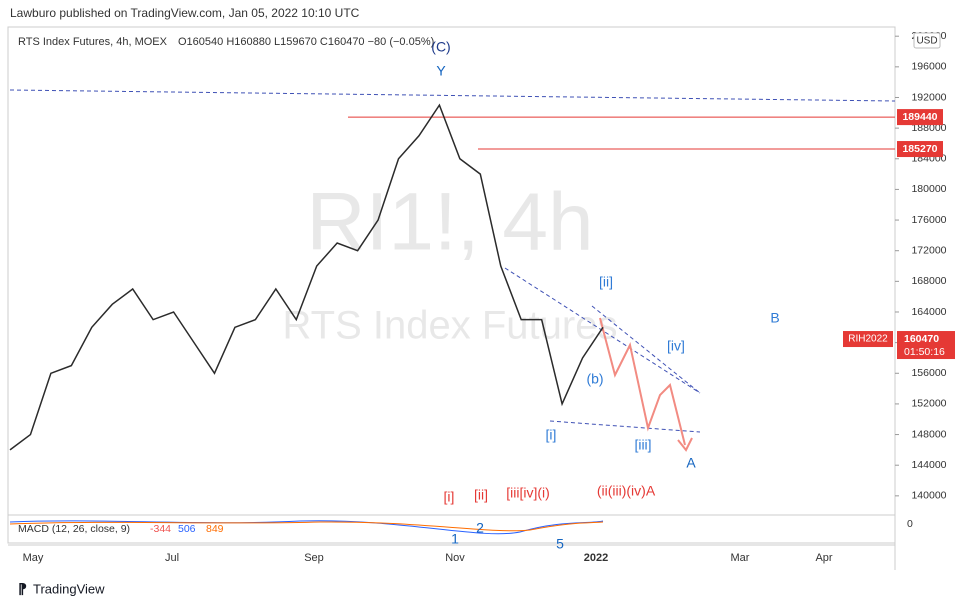  I want to click on projection, so click(642, 381).